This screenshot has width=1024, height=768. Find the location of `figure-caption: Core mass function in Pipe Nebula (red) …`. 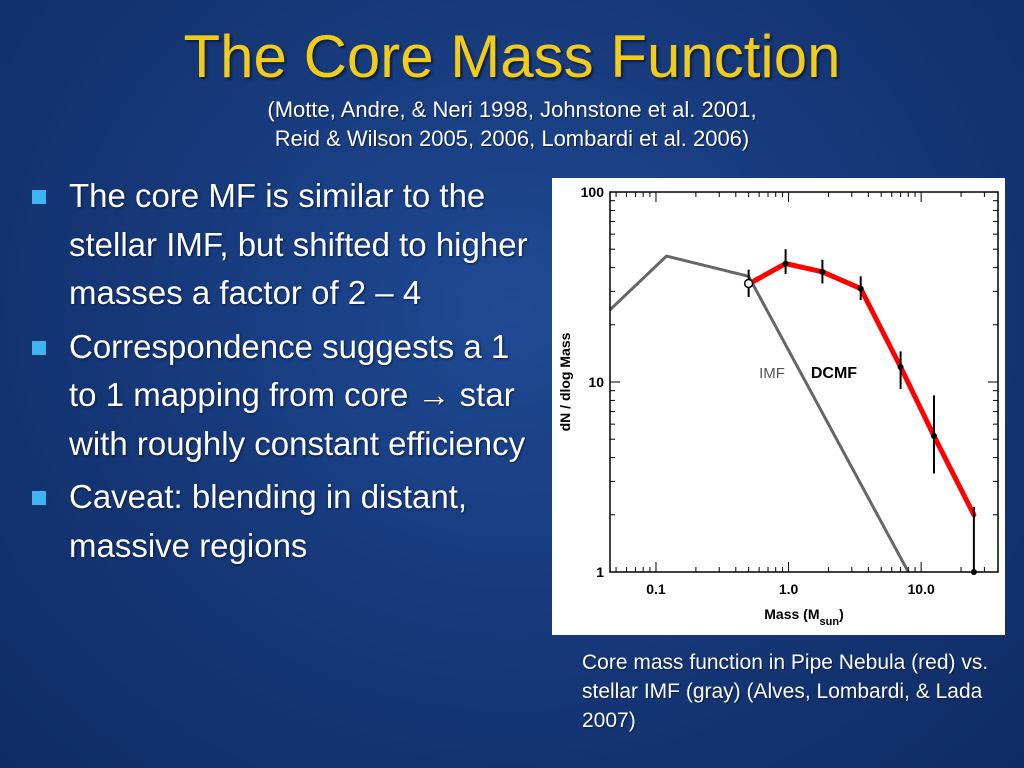

figure-caption: Core mass function in Pipe Nebula (red) … is located at coordinates (785, 691).